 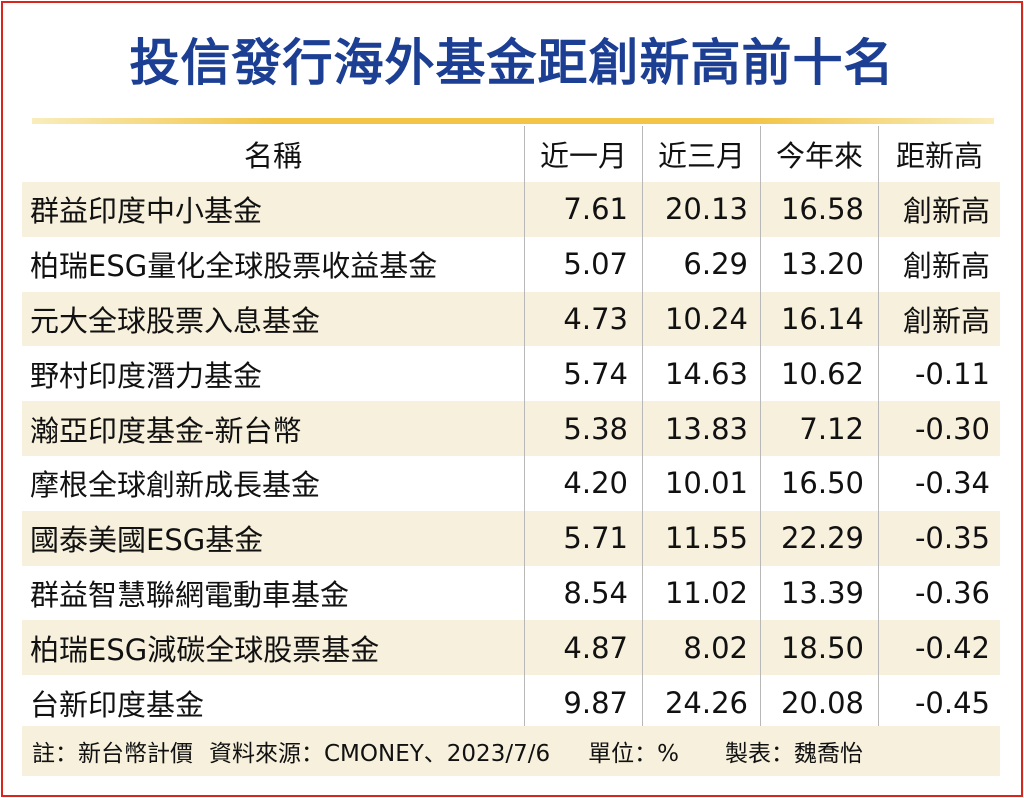 I want to click on three-month-value: 24.26, so click(x=701, y=702).